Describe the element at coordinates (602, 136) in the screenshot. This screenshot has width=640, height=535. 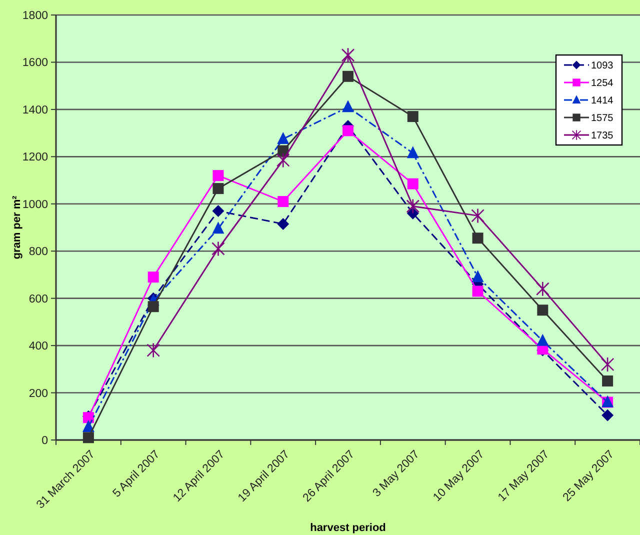
I see `legend-label: 1735` at that location.